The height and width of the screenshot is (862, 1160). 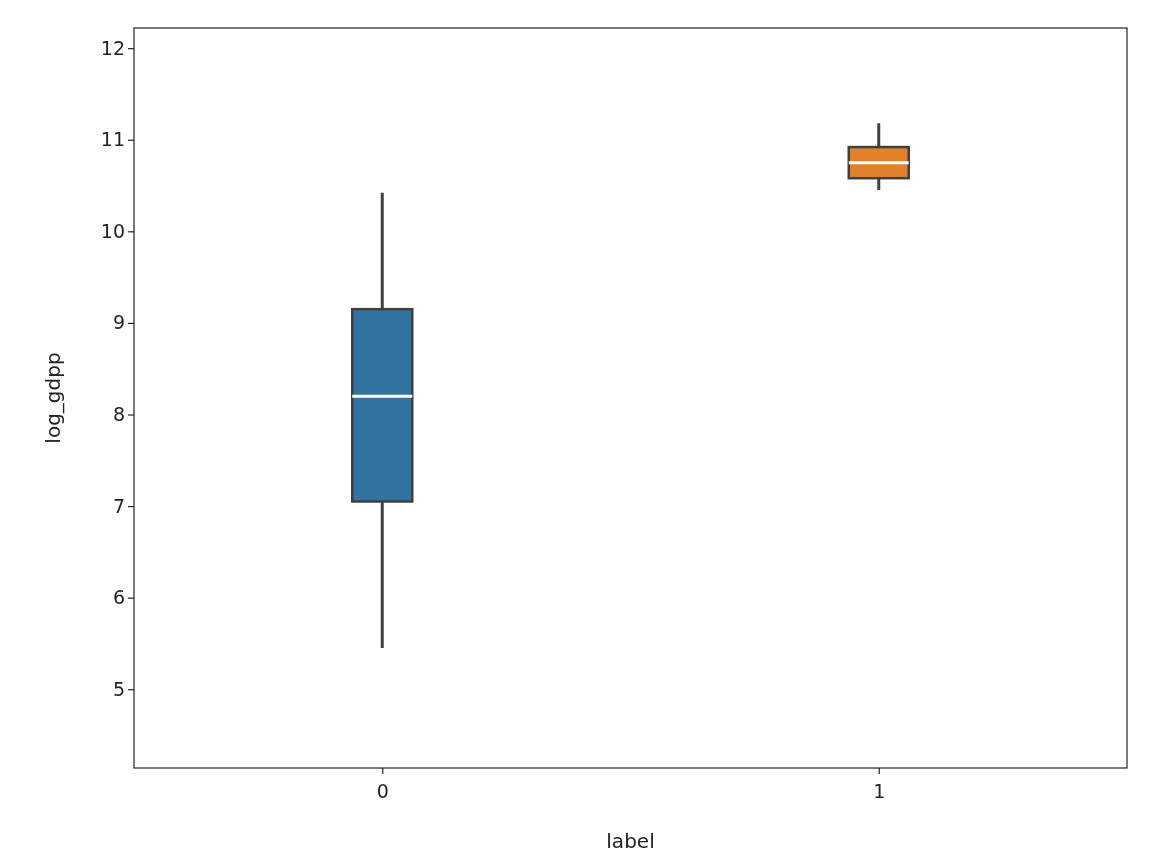 What do you see at coordinates (118, 688) in the screenshot?
I see `y-tick-label: 5` at bounding box center [118, 688].